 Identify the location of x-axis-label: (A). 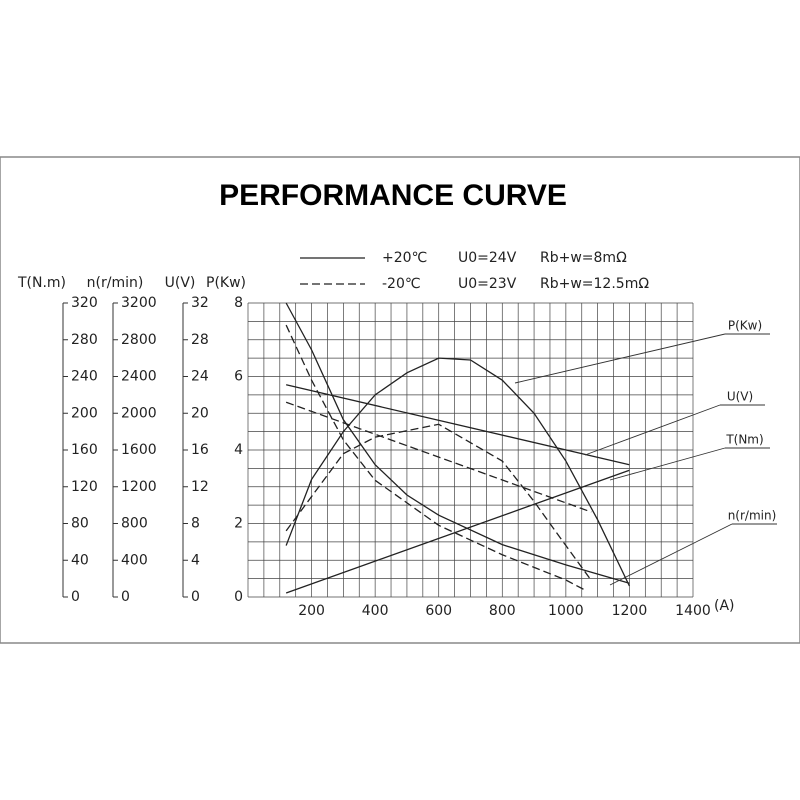
(724, 606).